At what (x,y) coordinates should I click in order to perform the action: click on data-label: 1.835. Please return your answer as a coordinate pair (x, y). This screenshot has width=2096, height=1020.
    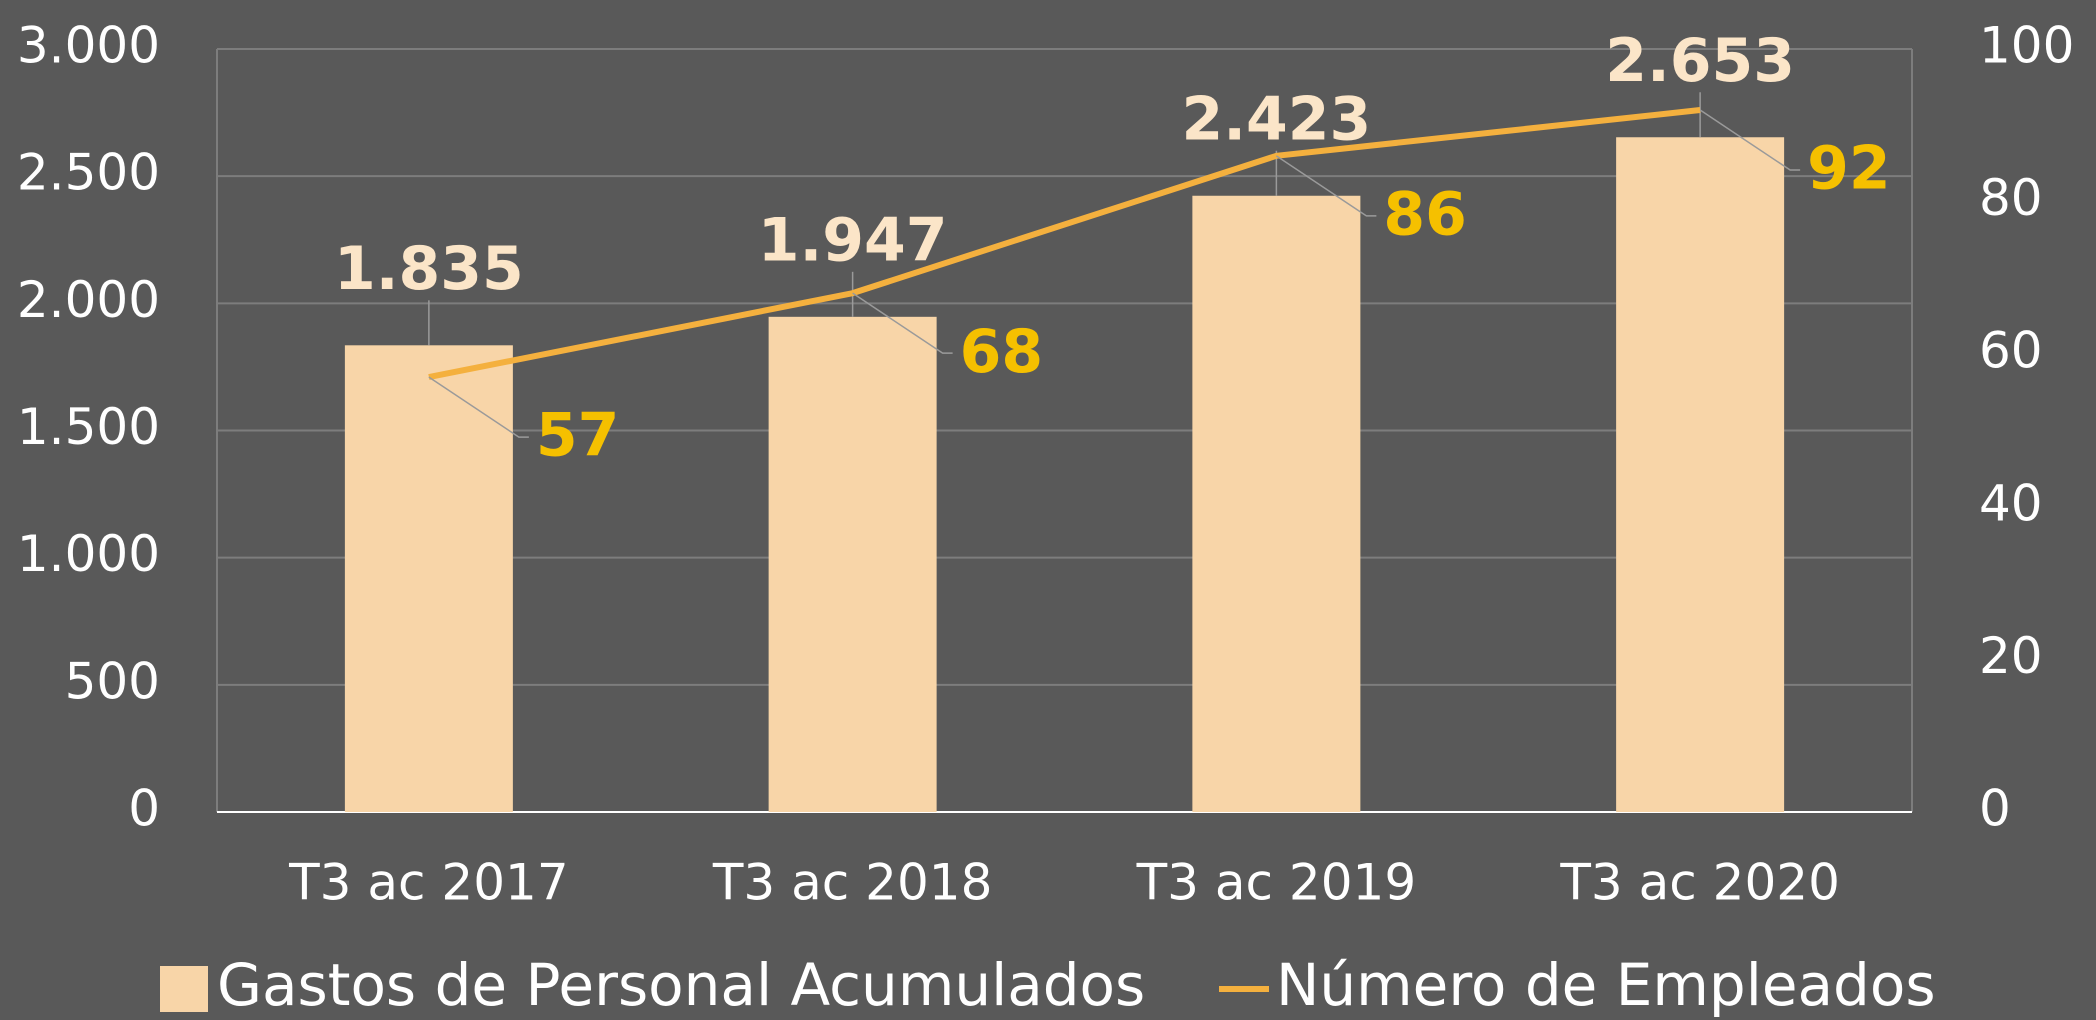
    Looking at the image, I should click on (429, 269).